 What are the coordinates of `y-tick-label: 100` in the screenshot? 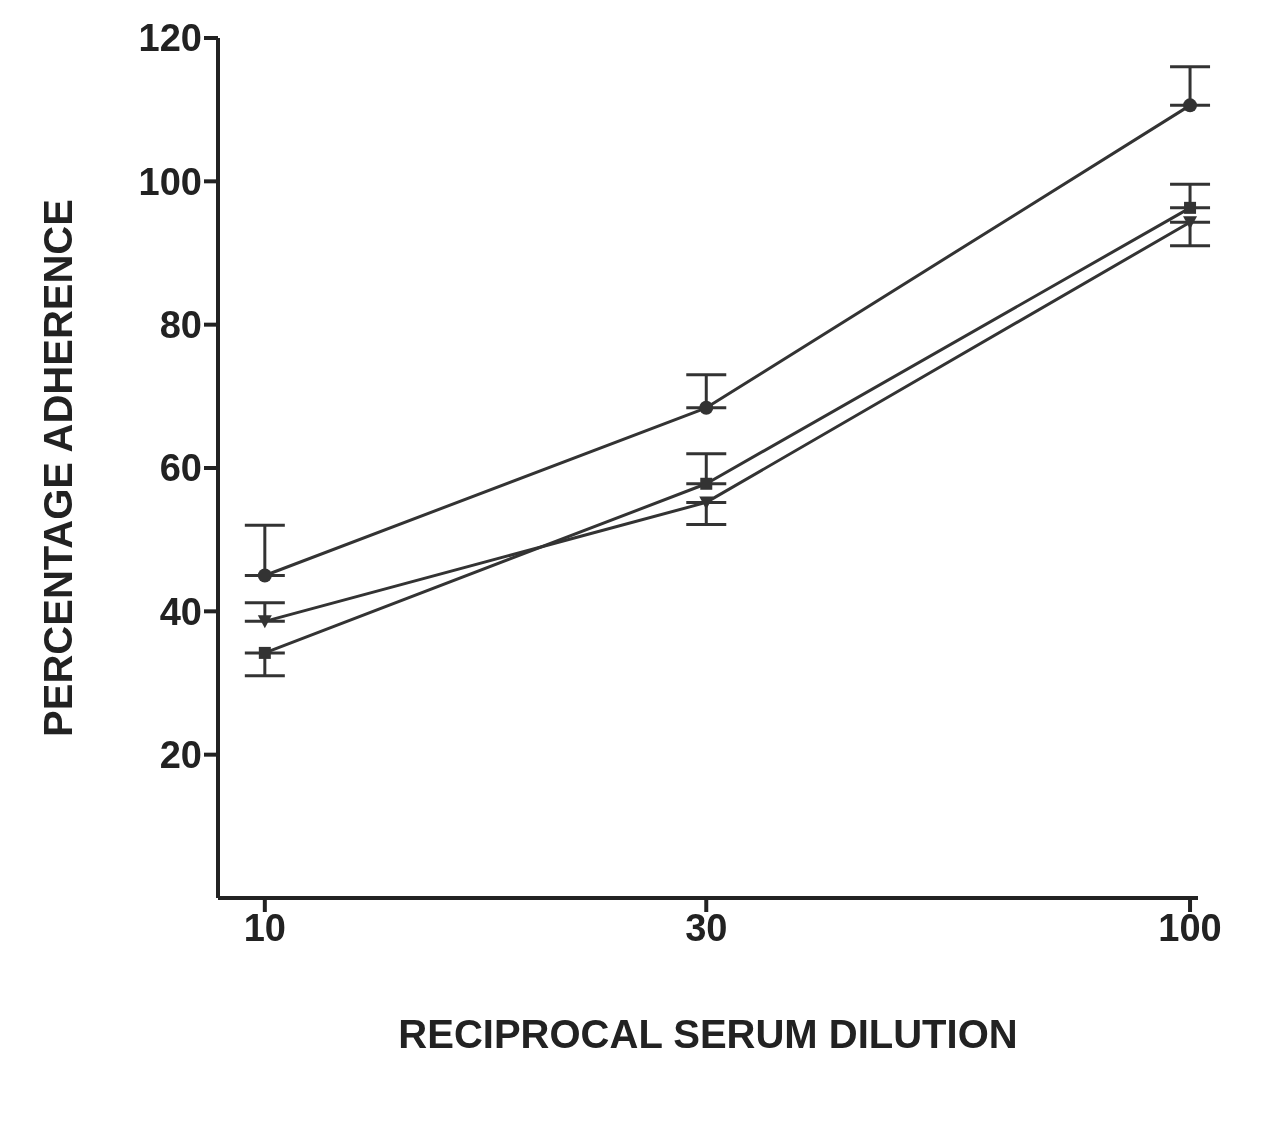 It's located at (170, 181).